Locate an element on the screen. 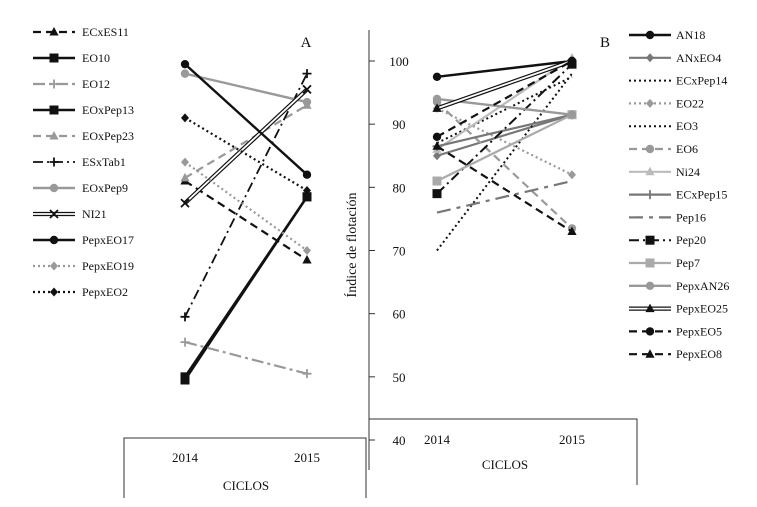 The height and width of the screenshot is (507, 757). panel-a-point-ni21-2015 is located at coordinates (307, 89).